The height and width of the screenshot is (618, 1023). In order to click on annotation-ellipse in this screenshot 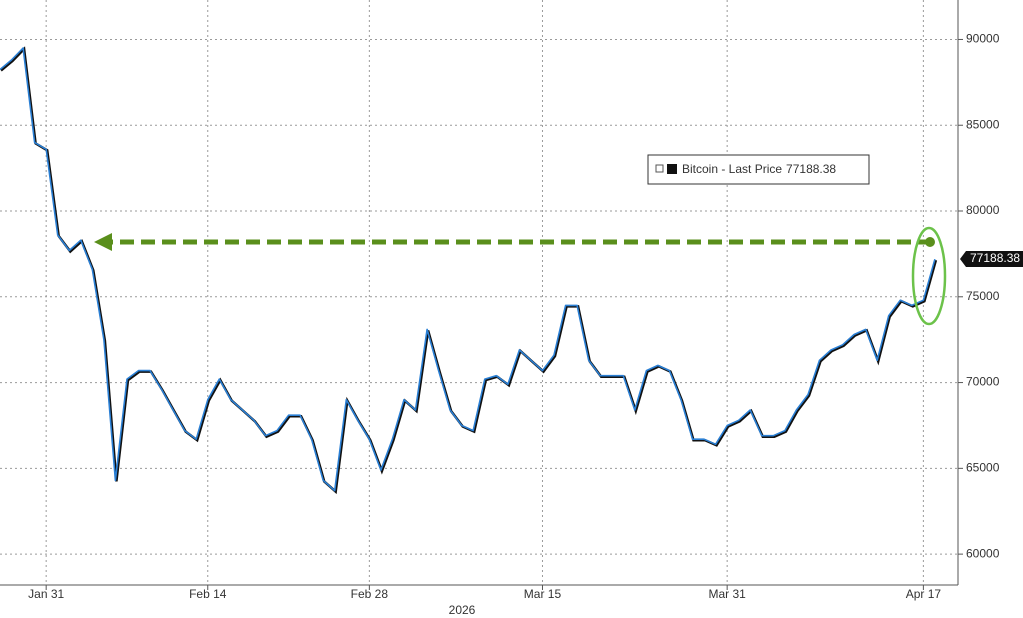, I will do `click(929, 276)`.